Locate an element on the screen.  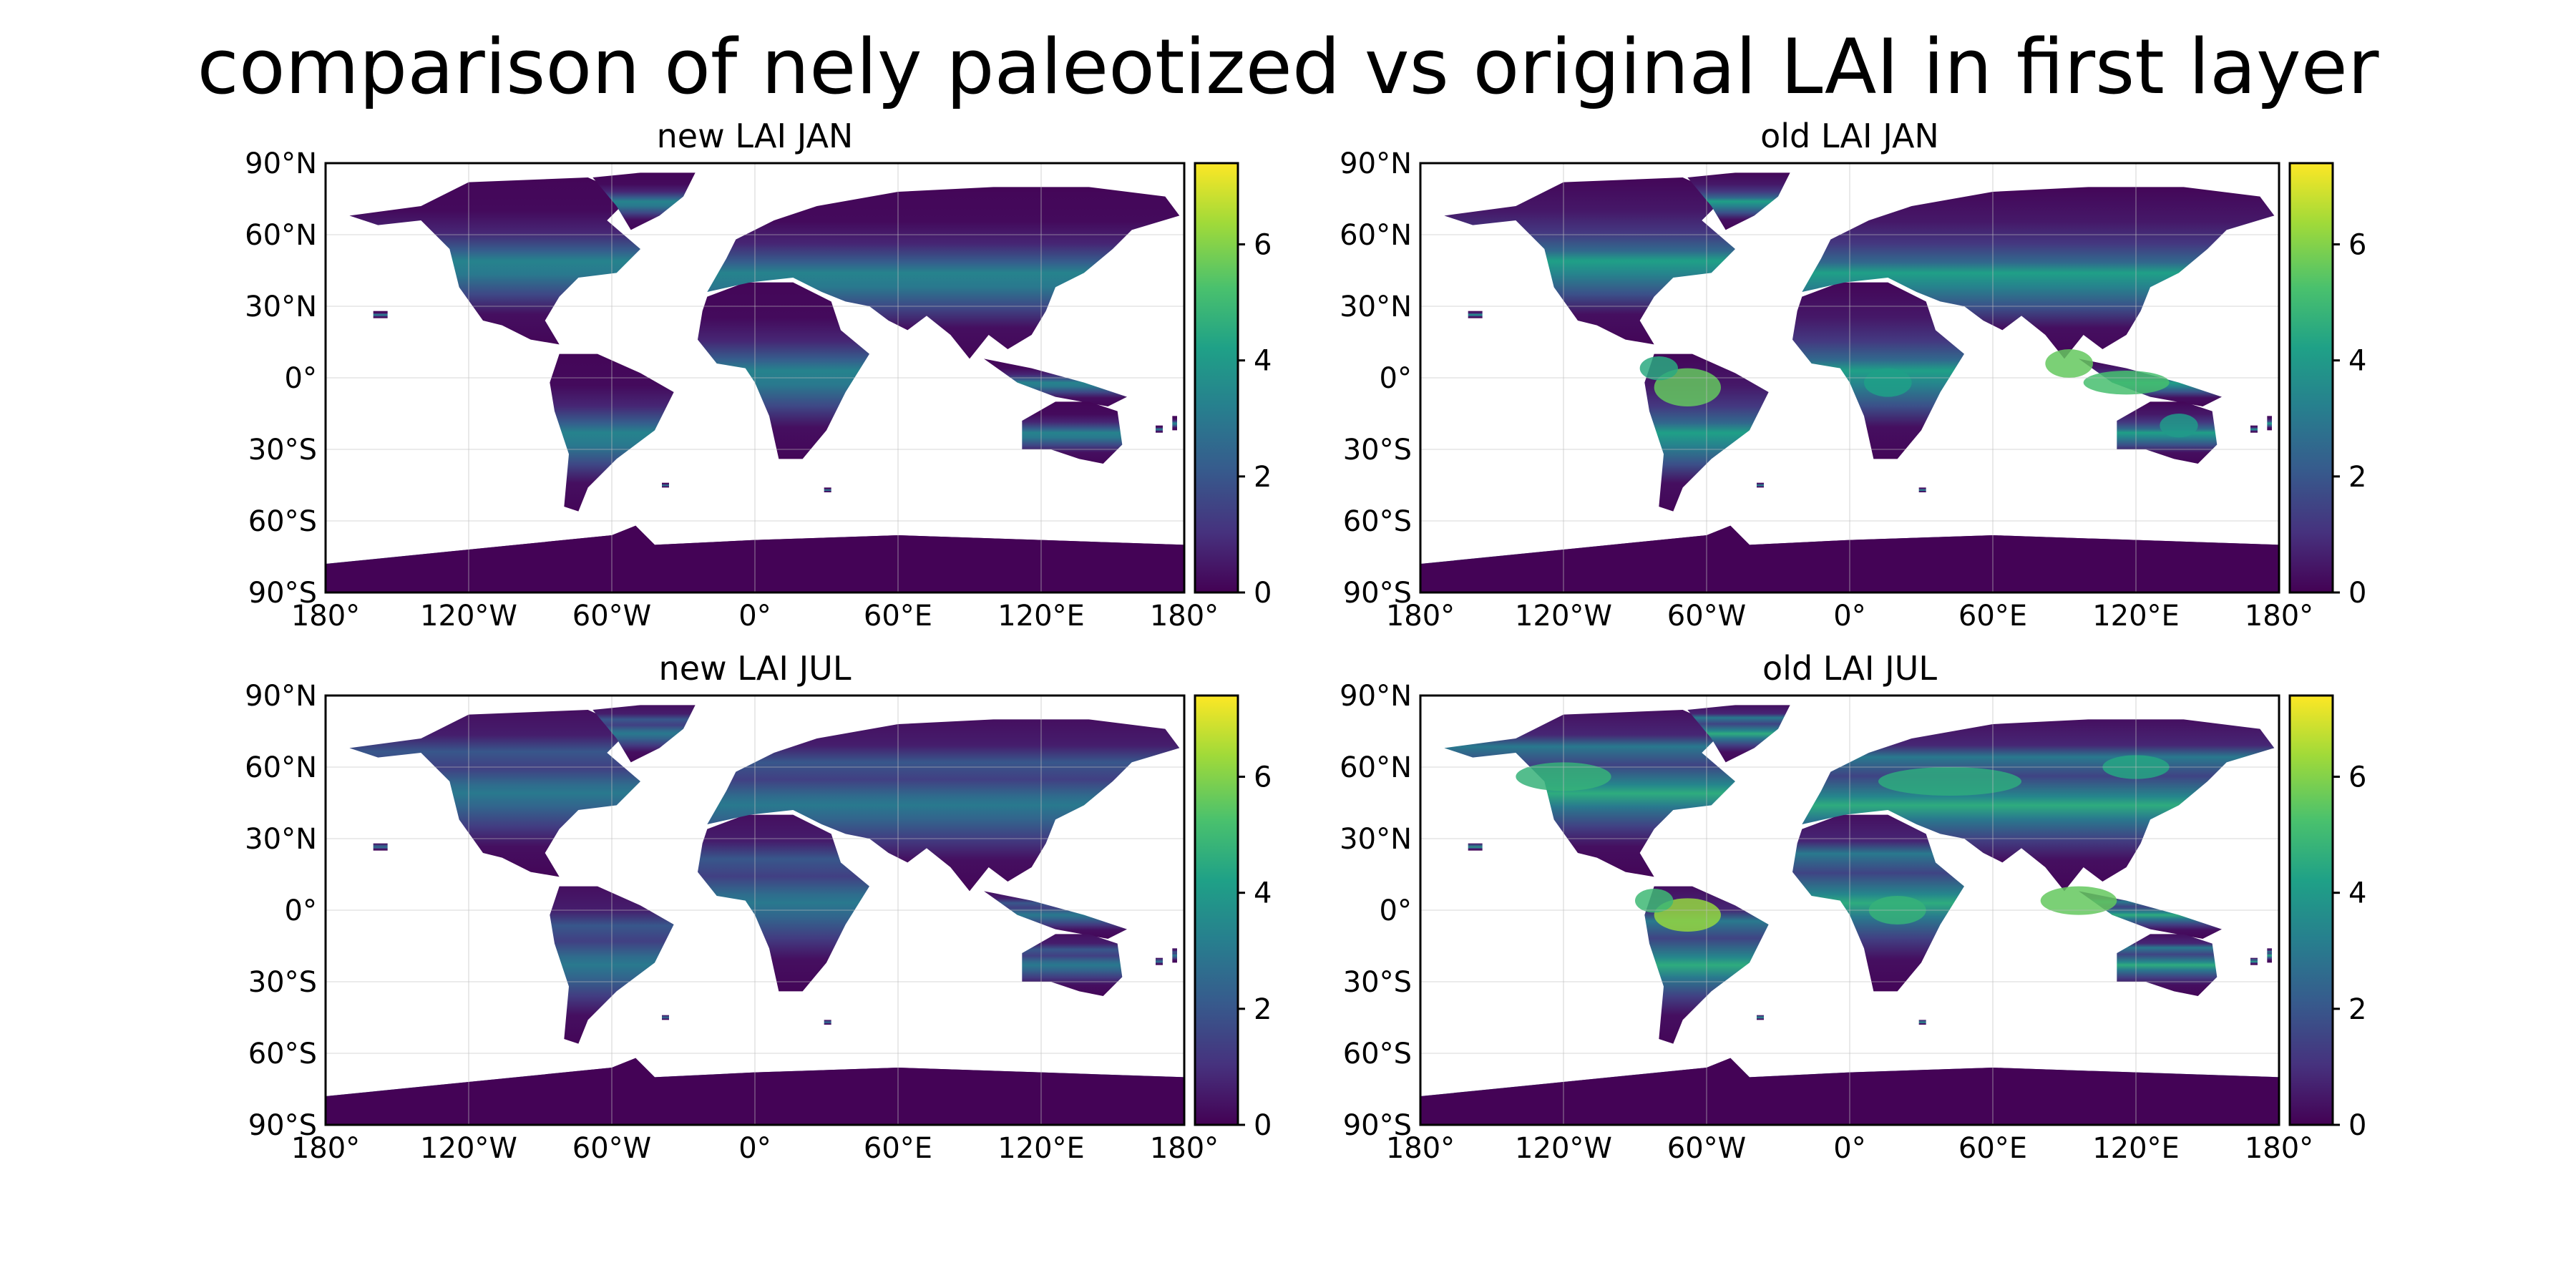
panel-title: new LAI JUL is located at coordinates (755, 668).